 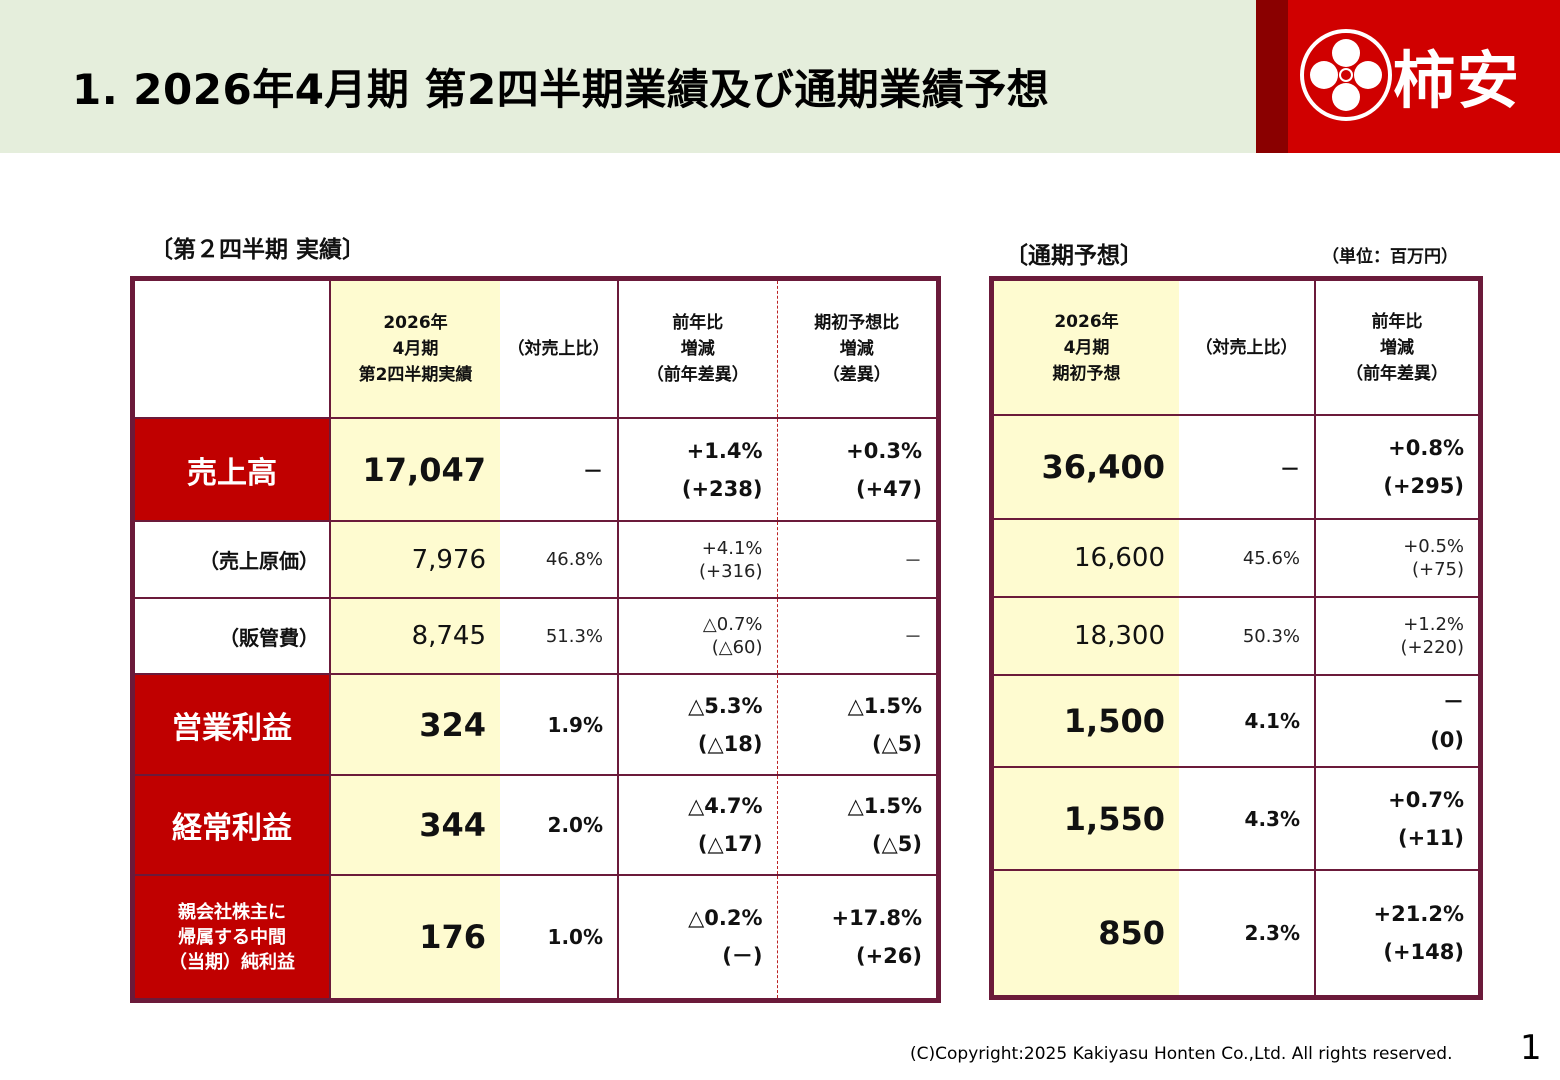 I want to click on logo-text: 柿安, so click(x=1457, y=80).